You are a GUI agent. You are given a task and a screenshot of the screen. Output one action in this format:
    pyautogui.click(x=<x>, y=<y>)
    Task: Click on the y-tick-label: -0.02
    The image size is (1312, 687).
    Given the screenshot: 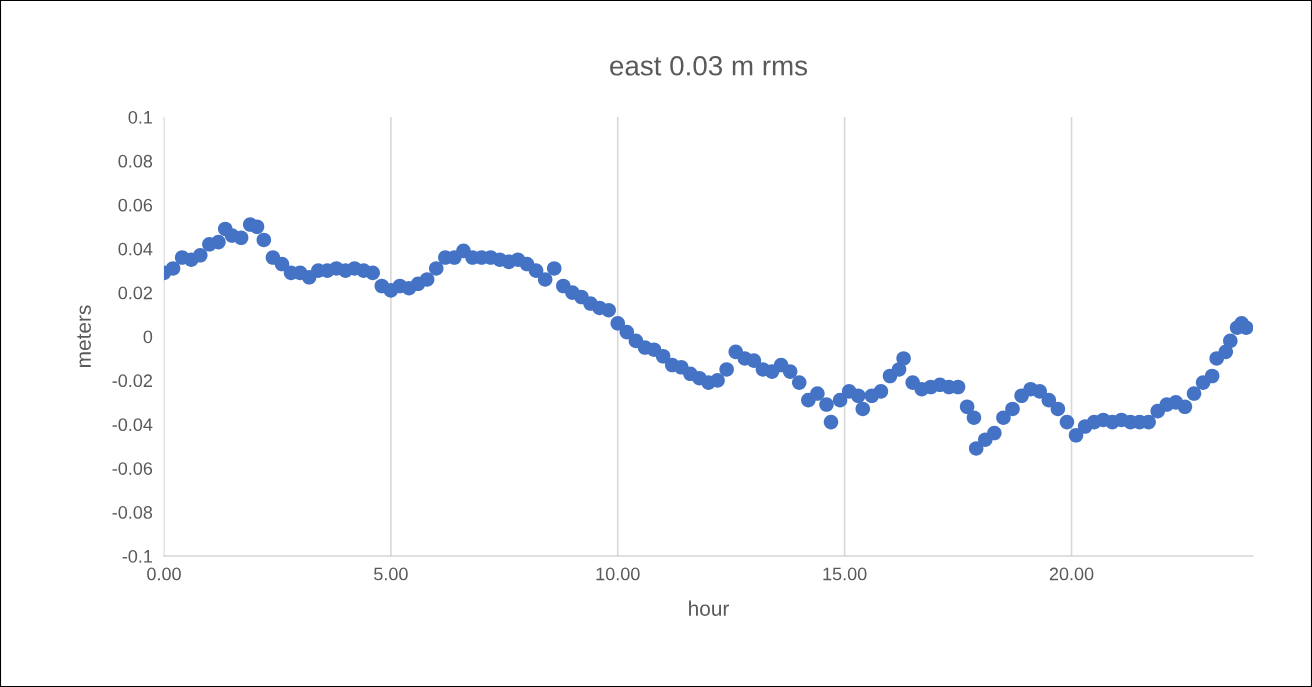 What is the action you would take?
    pyautogui.click(x=132, y=381)
    